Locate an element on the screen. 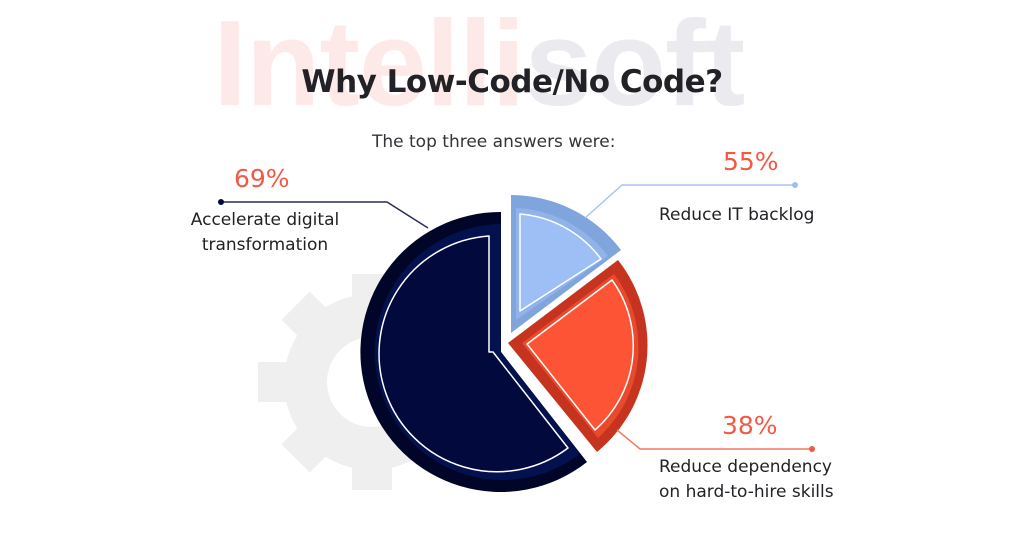 Image resolution: width=1024 pixels, height=535 pixels. percent-accelerate: 69% is located at coordinates (262, 178).